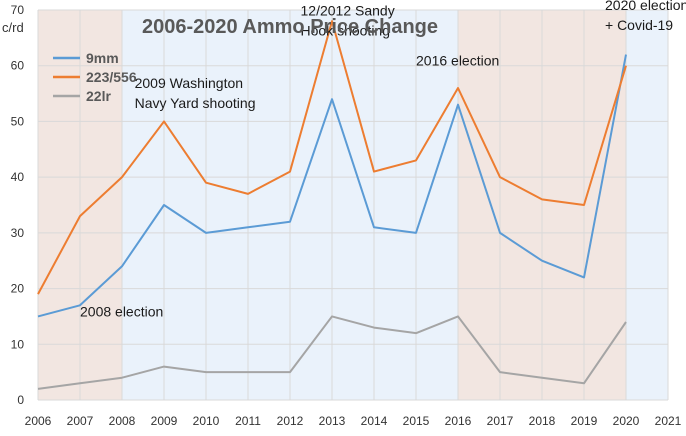 The image size is (686, 436). Describe the element at coordinates (500, 421) in the screenshot. I see `x-tick-label: 2017` at that location.